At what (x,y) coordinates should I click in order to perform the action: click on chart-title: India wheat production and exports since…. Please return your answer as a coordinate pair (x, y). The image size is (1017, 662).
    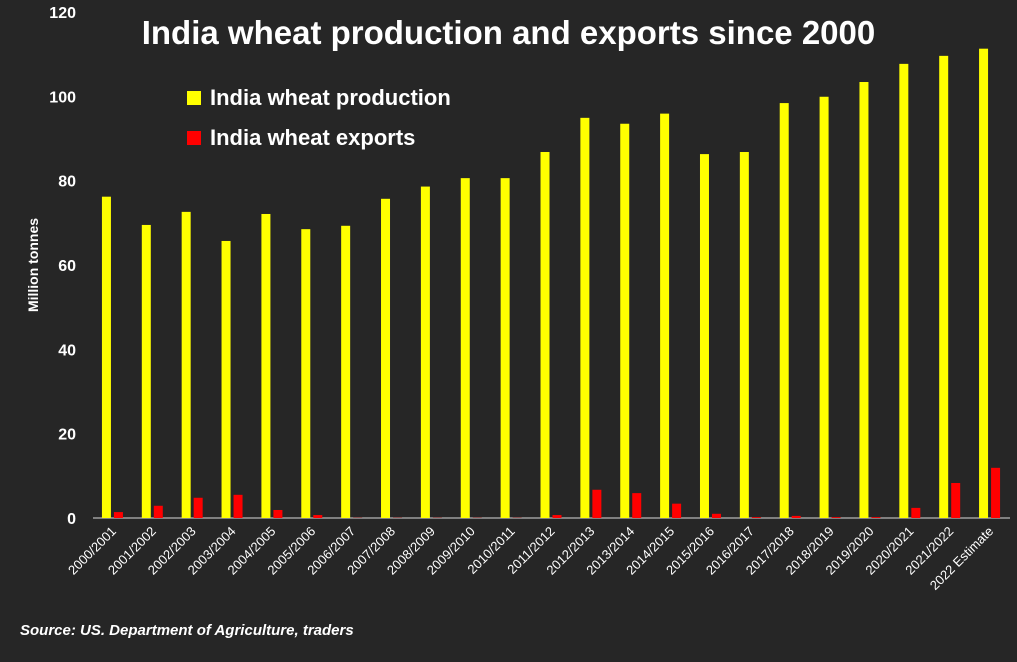
    Looking at the image, I should click on (508, 32).